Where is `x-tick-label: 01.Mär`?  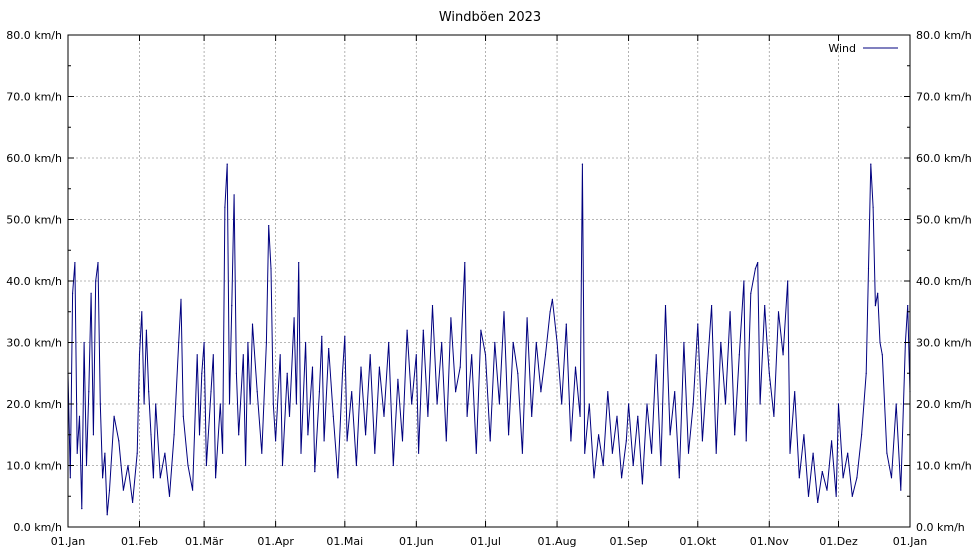 x-tick-label: 01.Mär is located at coordinates (204, 541).